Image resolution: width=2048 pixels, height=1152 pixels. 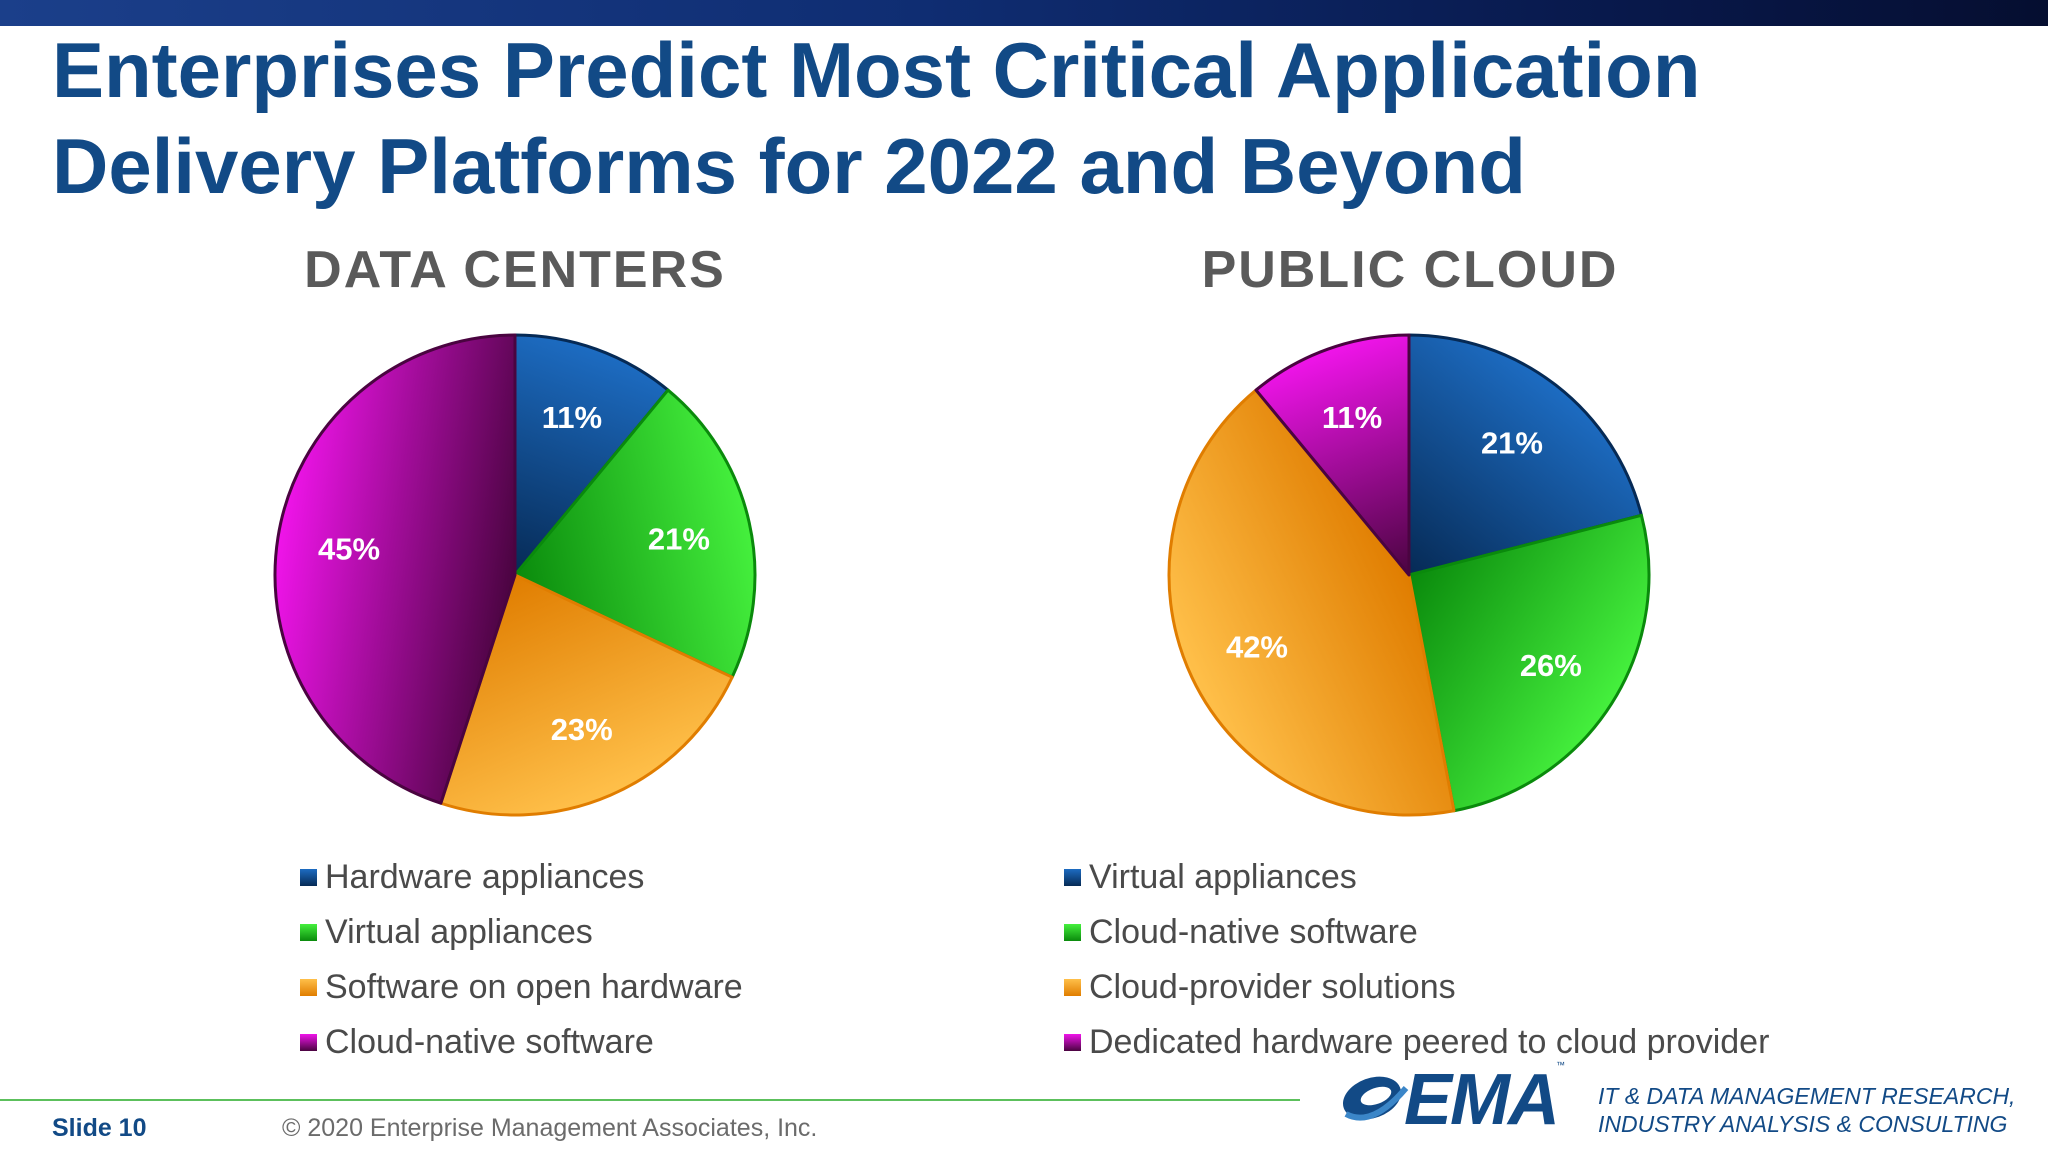 What do you see at coordinates (650, 1100) in the screenshot?
I see `footer-divider` at bounding box center [650, 1100].